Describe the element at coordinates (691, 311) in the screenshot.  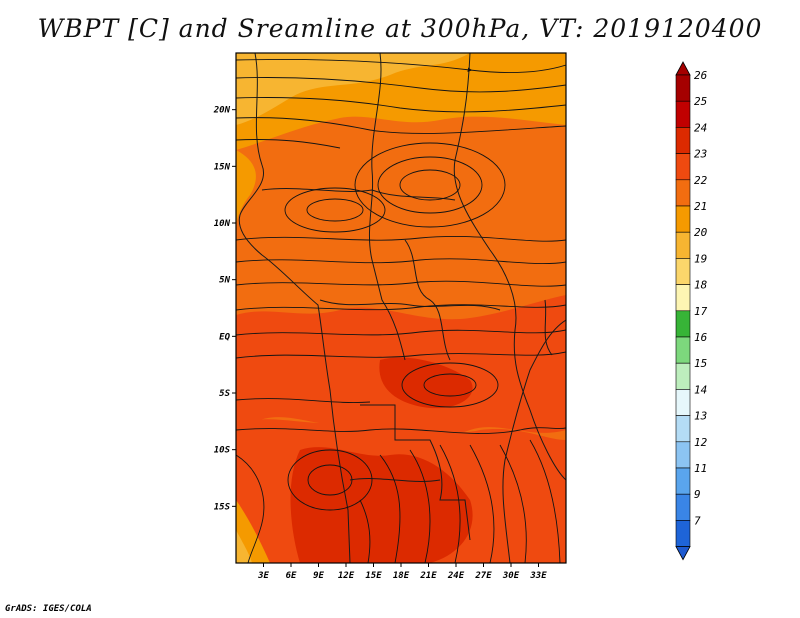
I see `colorbar: 26 25 24 23 22 21 20 19 18 17 16 15 14 13 12 11 9 7` at that location.